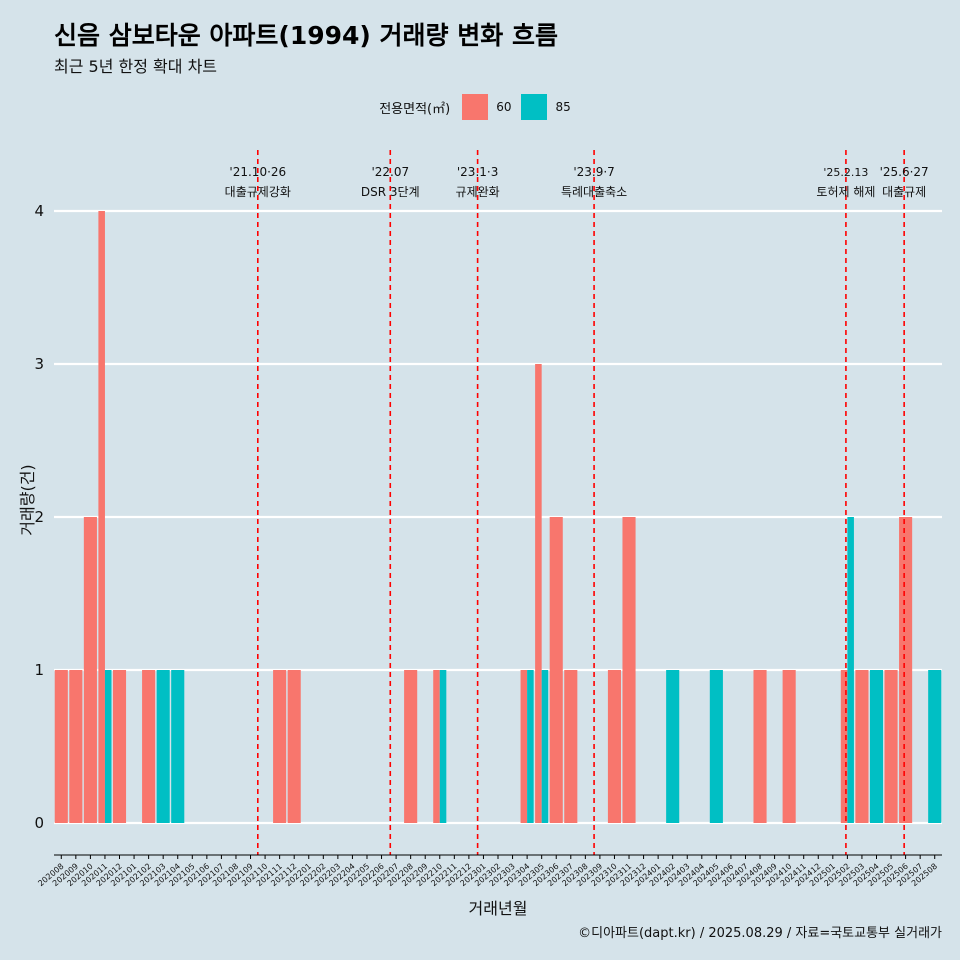 The image size is (960, 960). What do you see at coordinates (845, 192) in the screenshot?
I see `event-label-4: 토허제 해제` at bounding box center [845, 192].